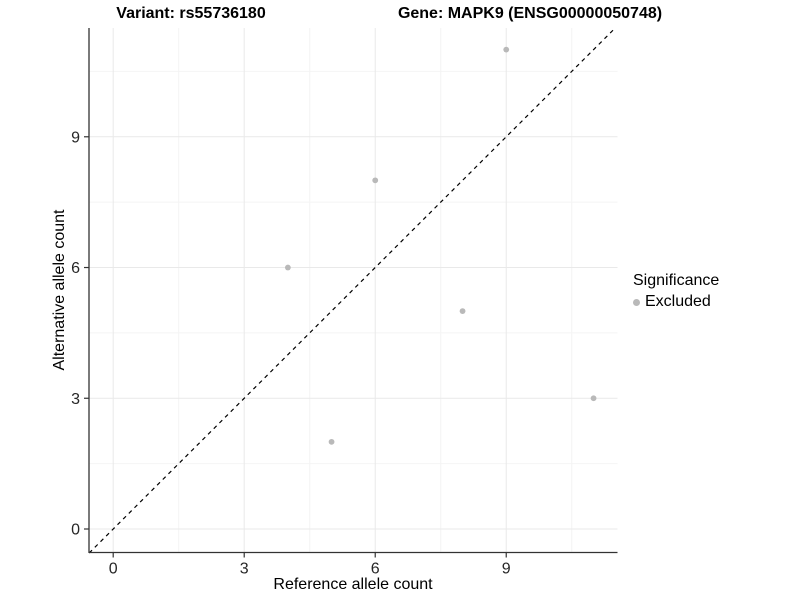  I want to click on x-tick-label: 6, so click(375, 569).